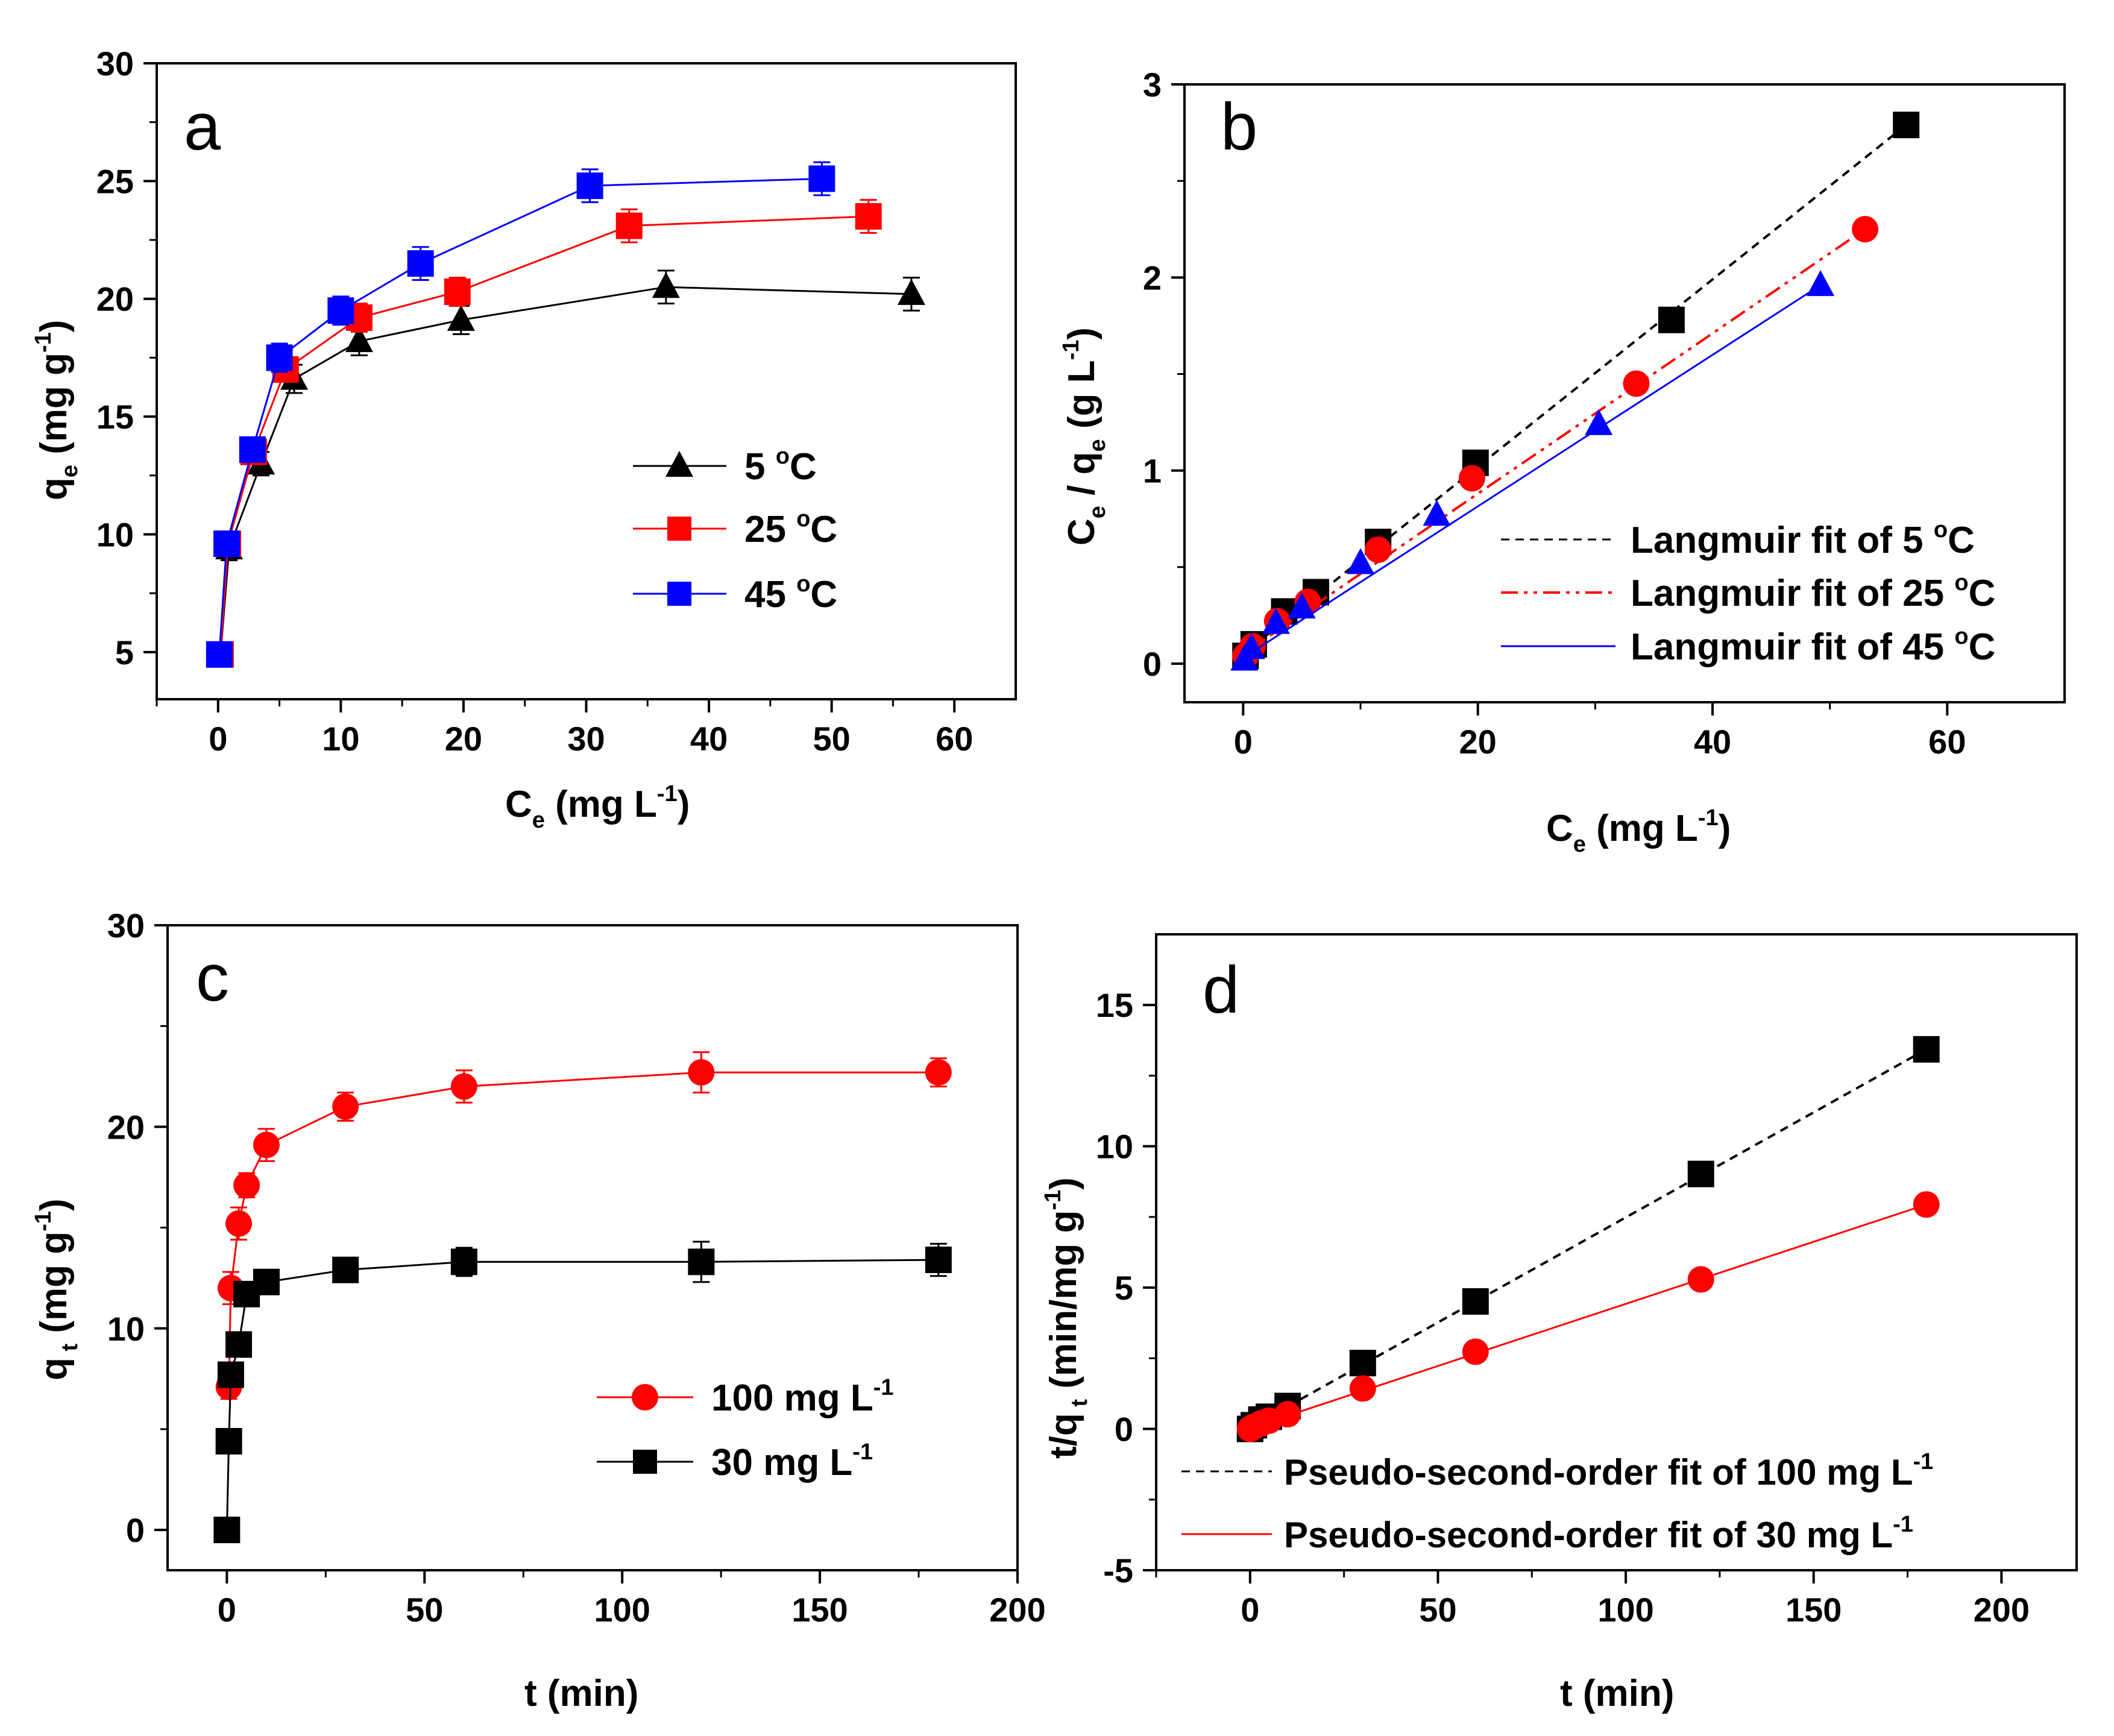 Image resolution: width=2114 pixels, height=1736 pixels. I want to click on legend-30mg-label: 30 mg L-1, so click(792, 1461).